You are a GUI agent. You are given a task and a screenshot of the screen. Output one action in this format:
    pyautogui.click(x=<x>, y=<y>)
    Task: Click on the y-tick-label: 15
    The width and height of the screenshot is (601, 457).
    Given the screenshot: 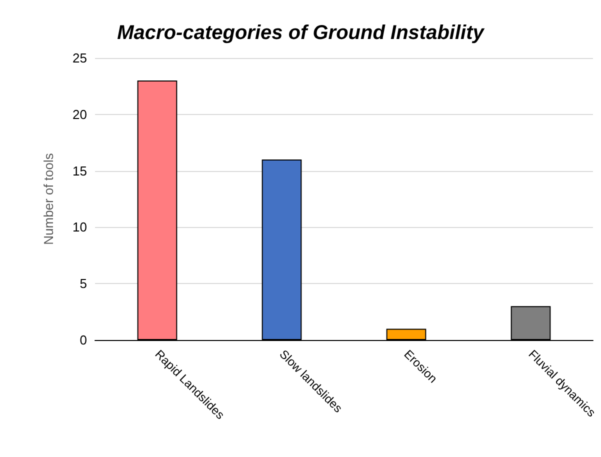 What is the action you would take?
    pyautogui.click(x=79, y=170)
    